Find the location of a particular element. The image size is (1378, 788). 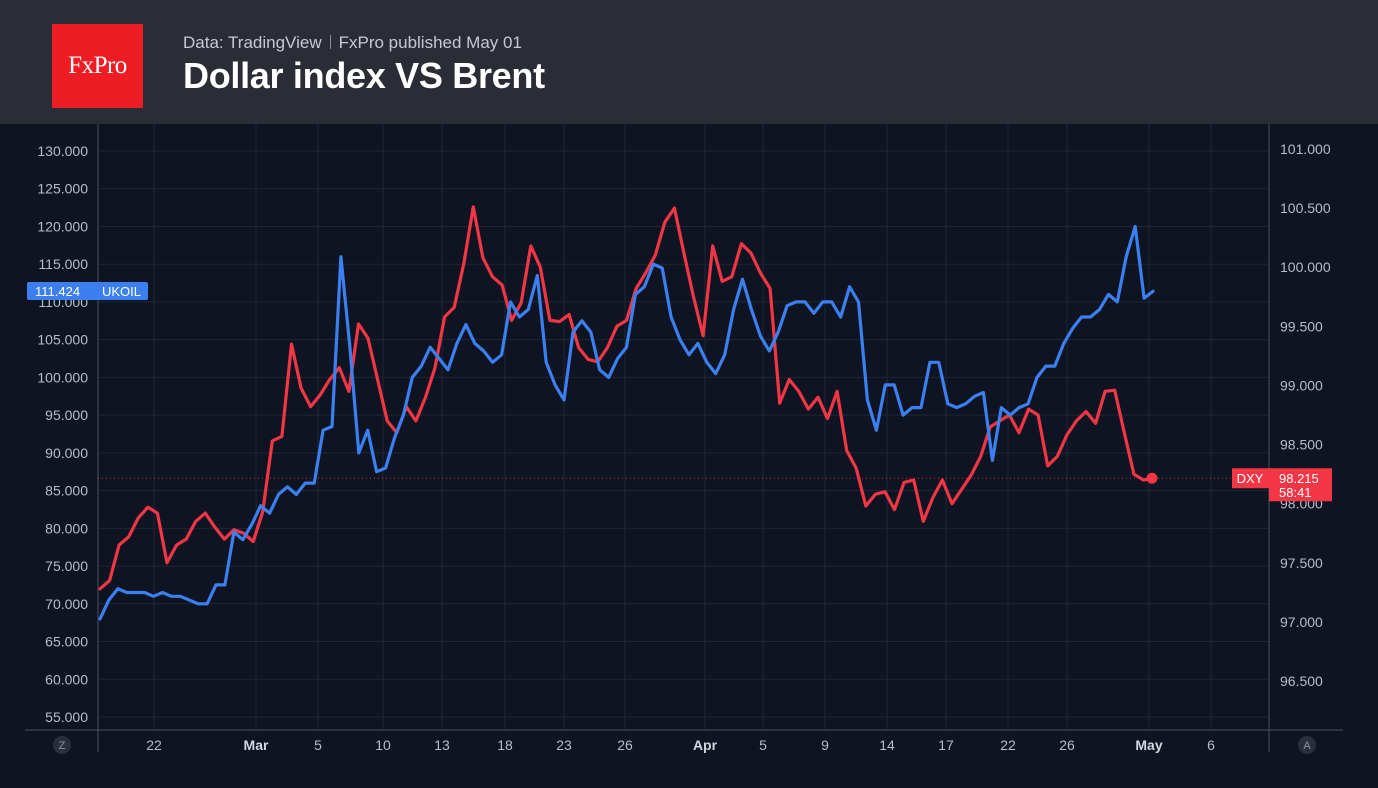

left-scale-badge-label: Z is located at coordinates (62, 746).